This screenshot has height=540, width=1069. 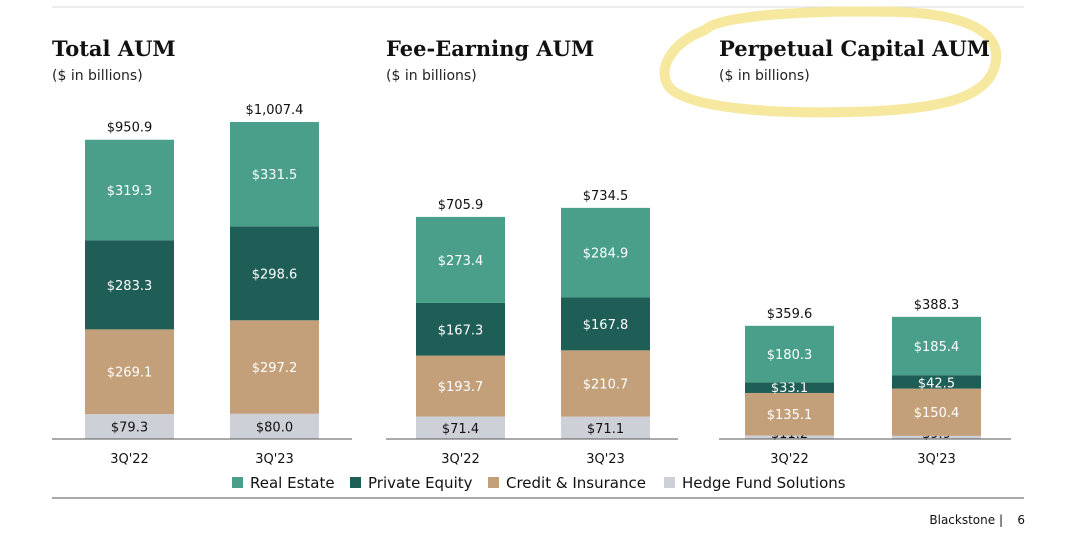 I want to click on total-label: $388.3, so click(x=937, y=305).